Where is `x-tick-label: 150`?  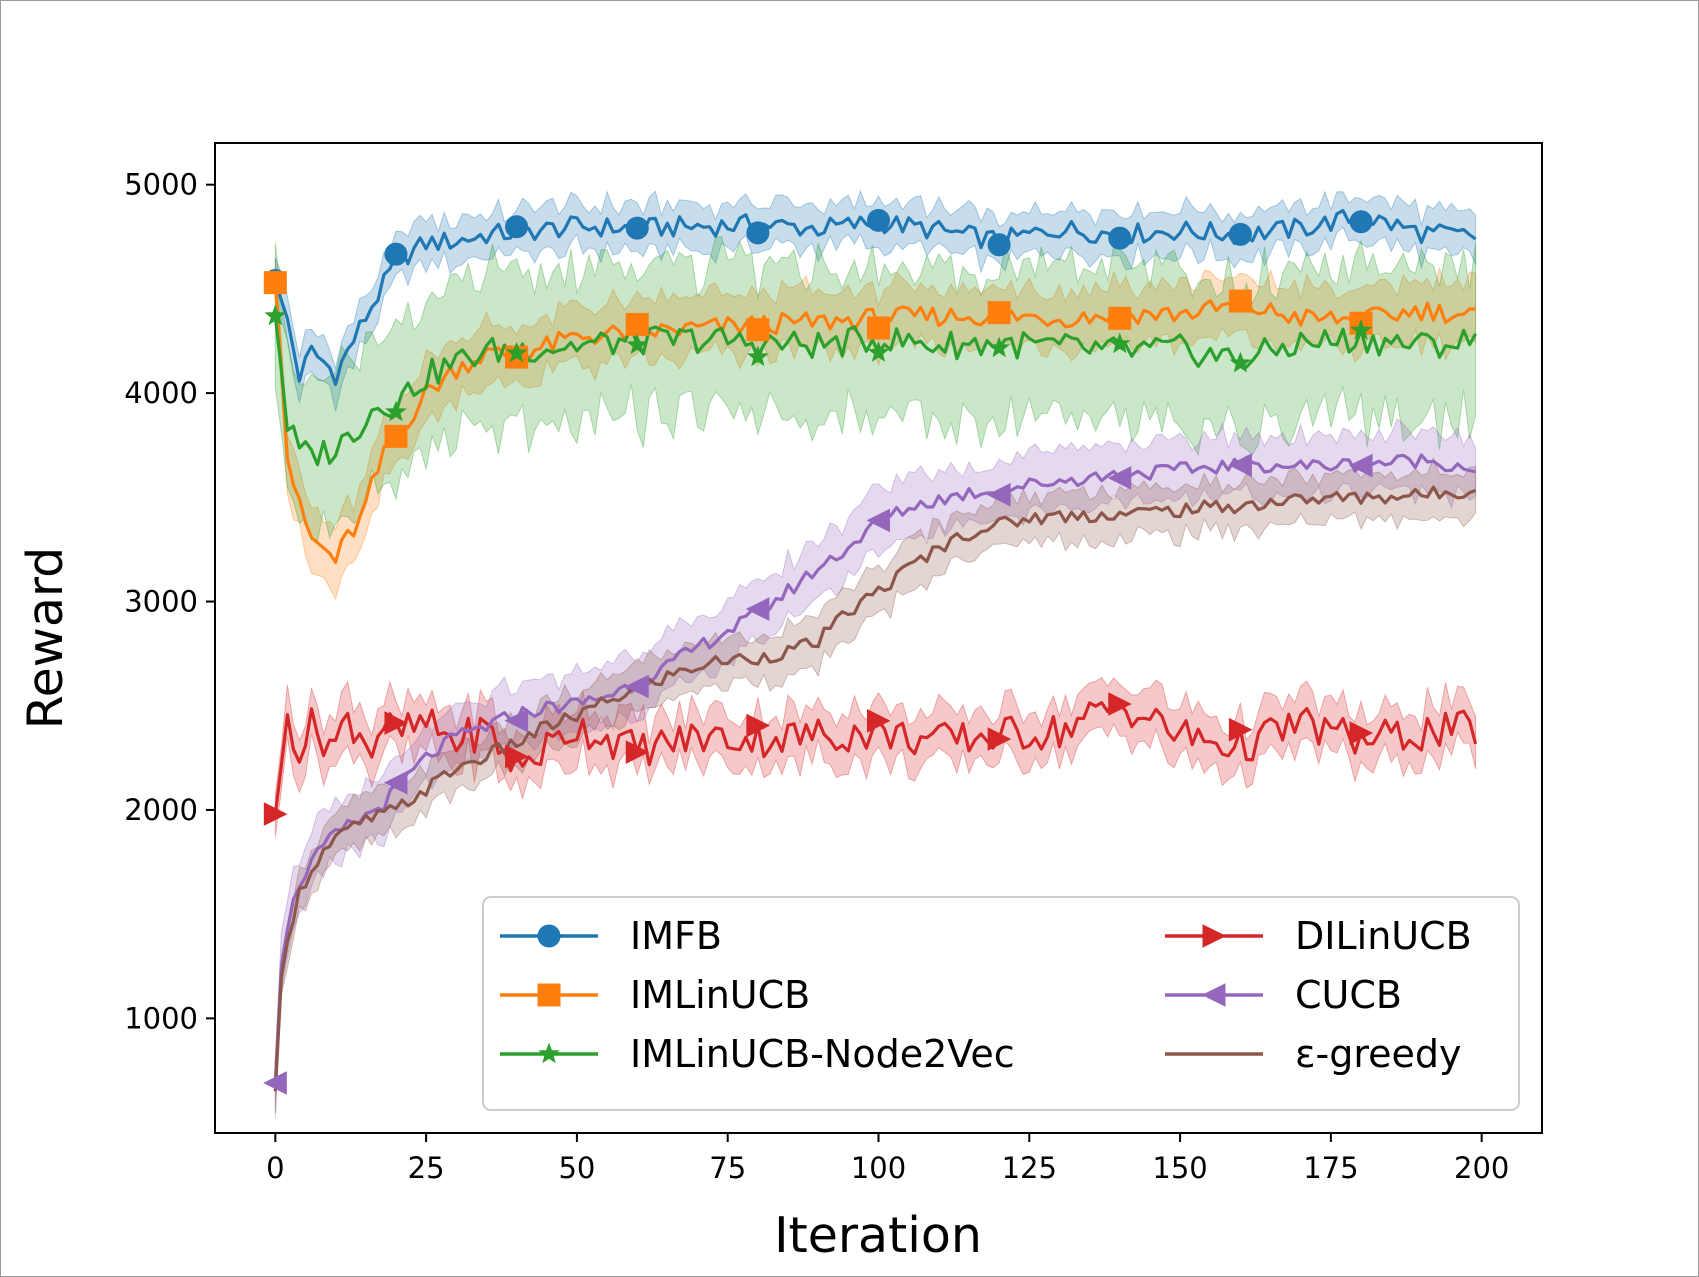 x-tick-label: 150 is located at coordinates (1179, 1168).